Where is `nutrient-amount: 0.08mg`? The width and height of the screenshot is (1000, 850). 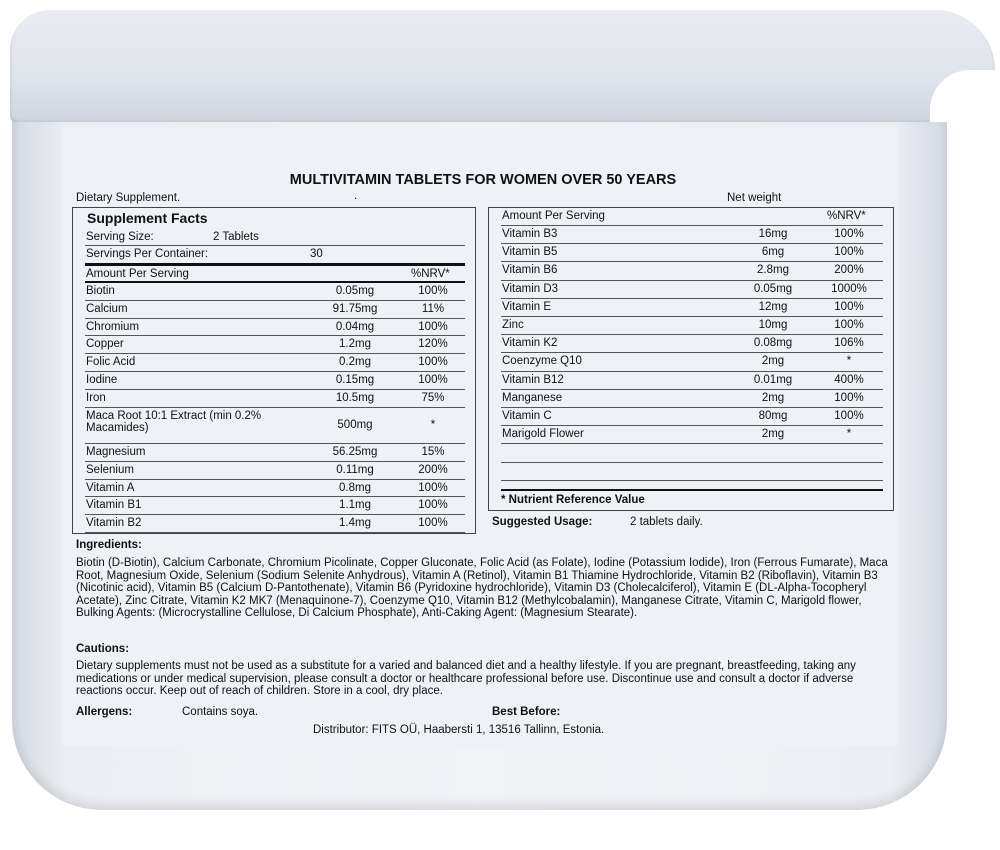
nutrient-amount: 0.08mg is located at coordinates (773, 343).